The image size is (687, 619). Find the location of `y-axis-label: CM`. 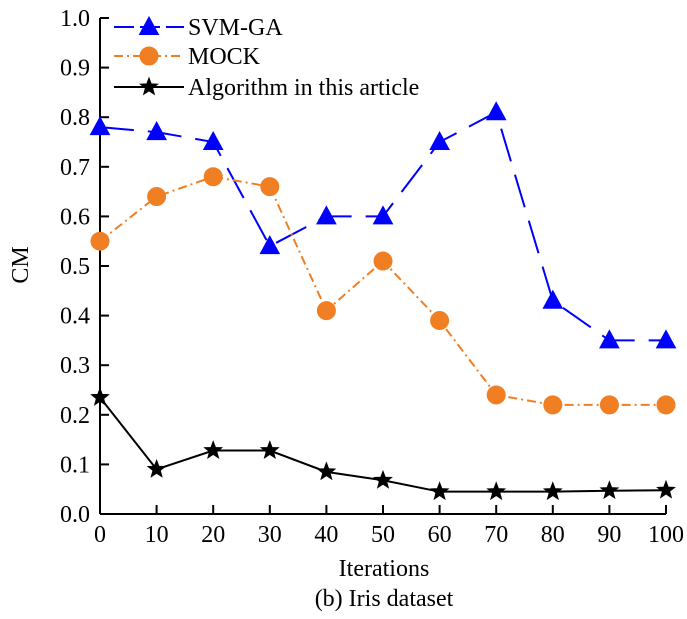

y-axis-label: CM is located at coordinates (21, 264).